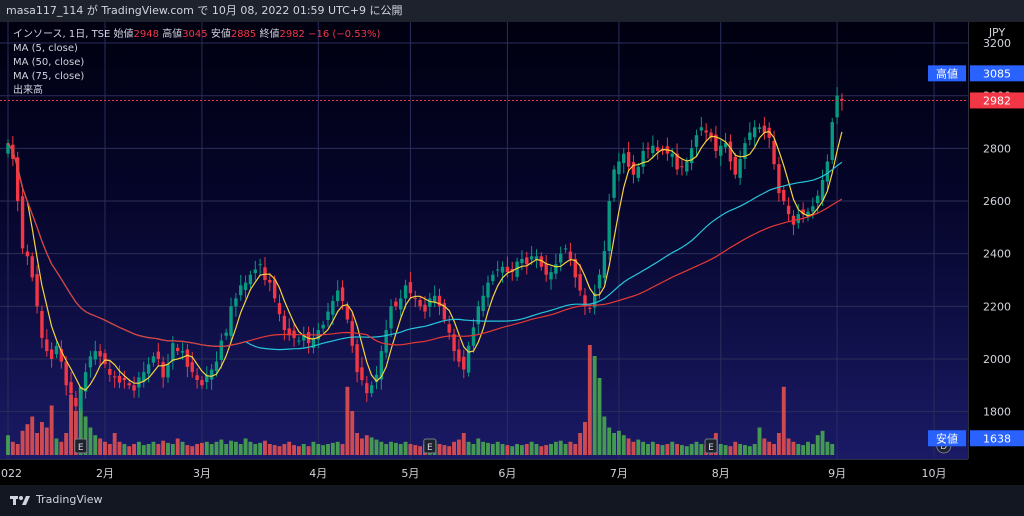  What do you see at coordinates (28, 90) in the screenshot?
I see `legend-volume: 出来高` at bounding box center [28, 90].